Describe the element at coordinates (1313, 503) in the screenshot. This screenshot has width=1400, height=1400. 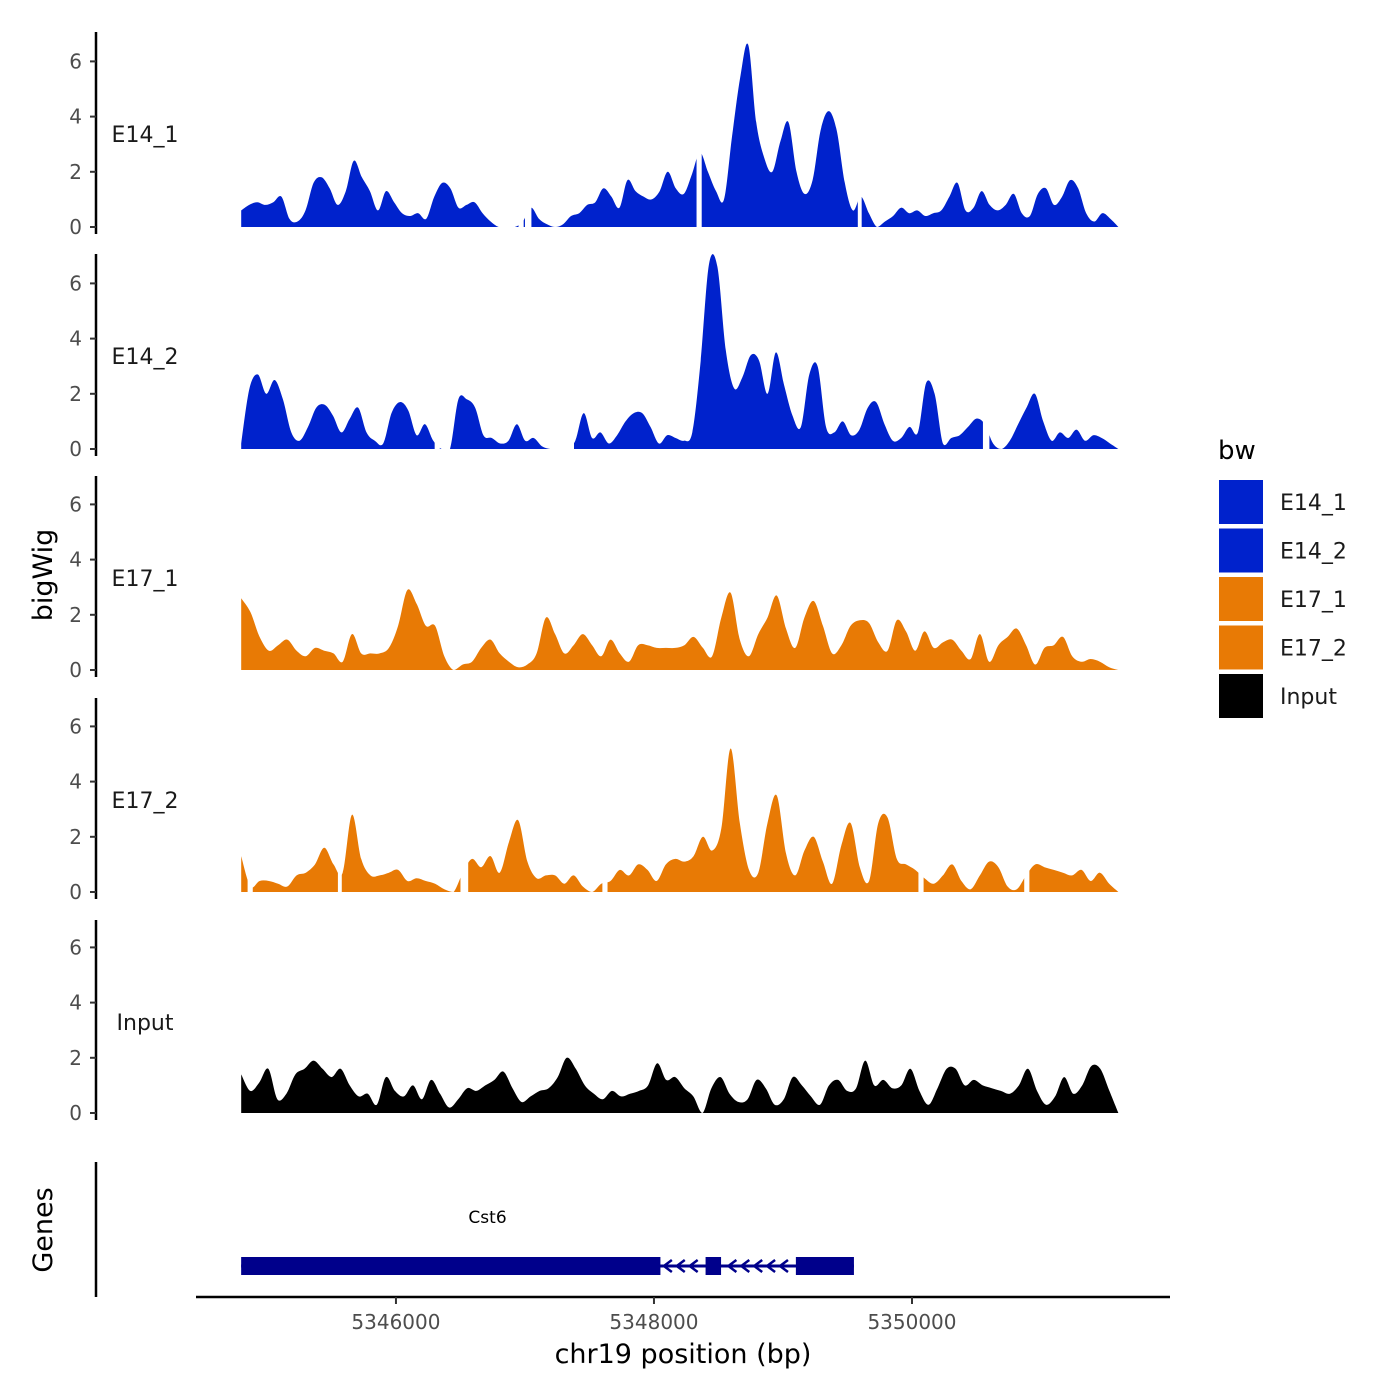
I see `legend-label: E14_1` at that location.